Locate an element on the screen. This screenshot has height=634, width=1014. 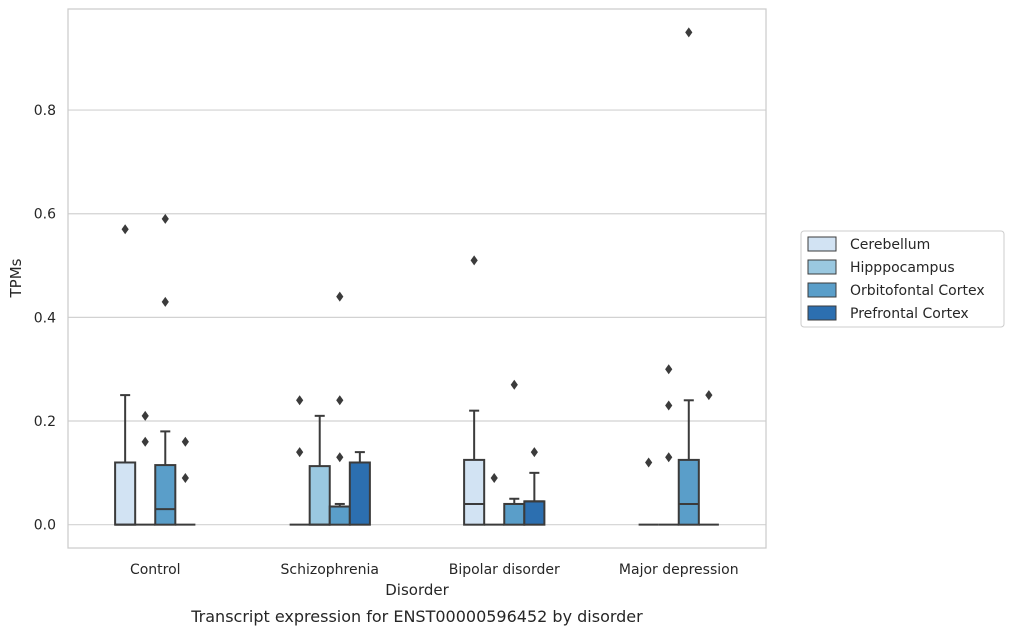
y-axis-ticks: 0.0 0.2 0.4 0.6 0.8 is located at coordinates (45, 318).